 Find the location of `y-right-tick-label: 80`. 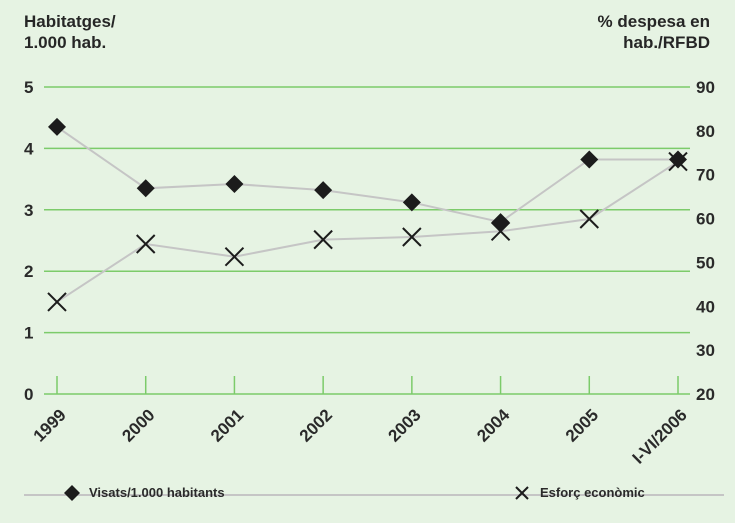

y-right-tick-label: 80 is located at coordinates (705, 131).